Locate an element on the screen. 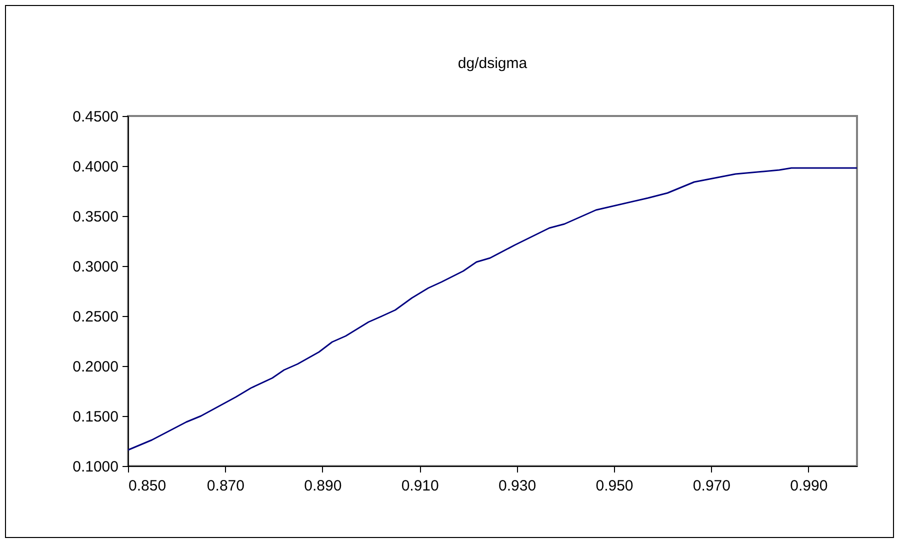 The height and width of the screenshot is (545, 901). y-tick-label: 0.1000 is located at coordinates (95, 467).